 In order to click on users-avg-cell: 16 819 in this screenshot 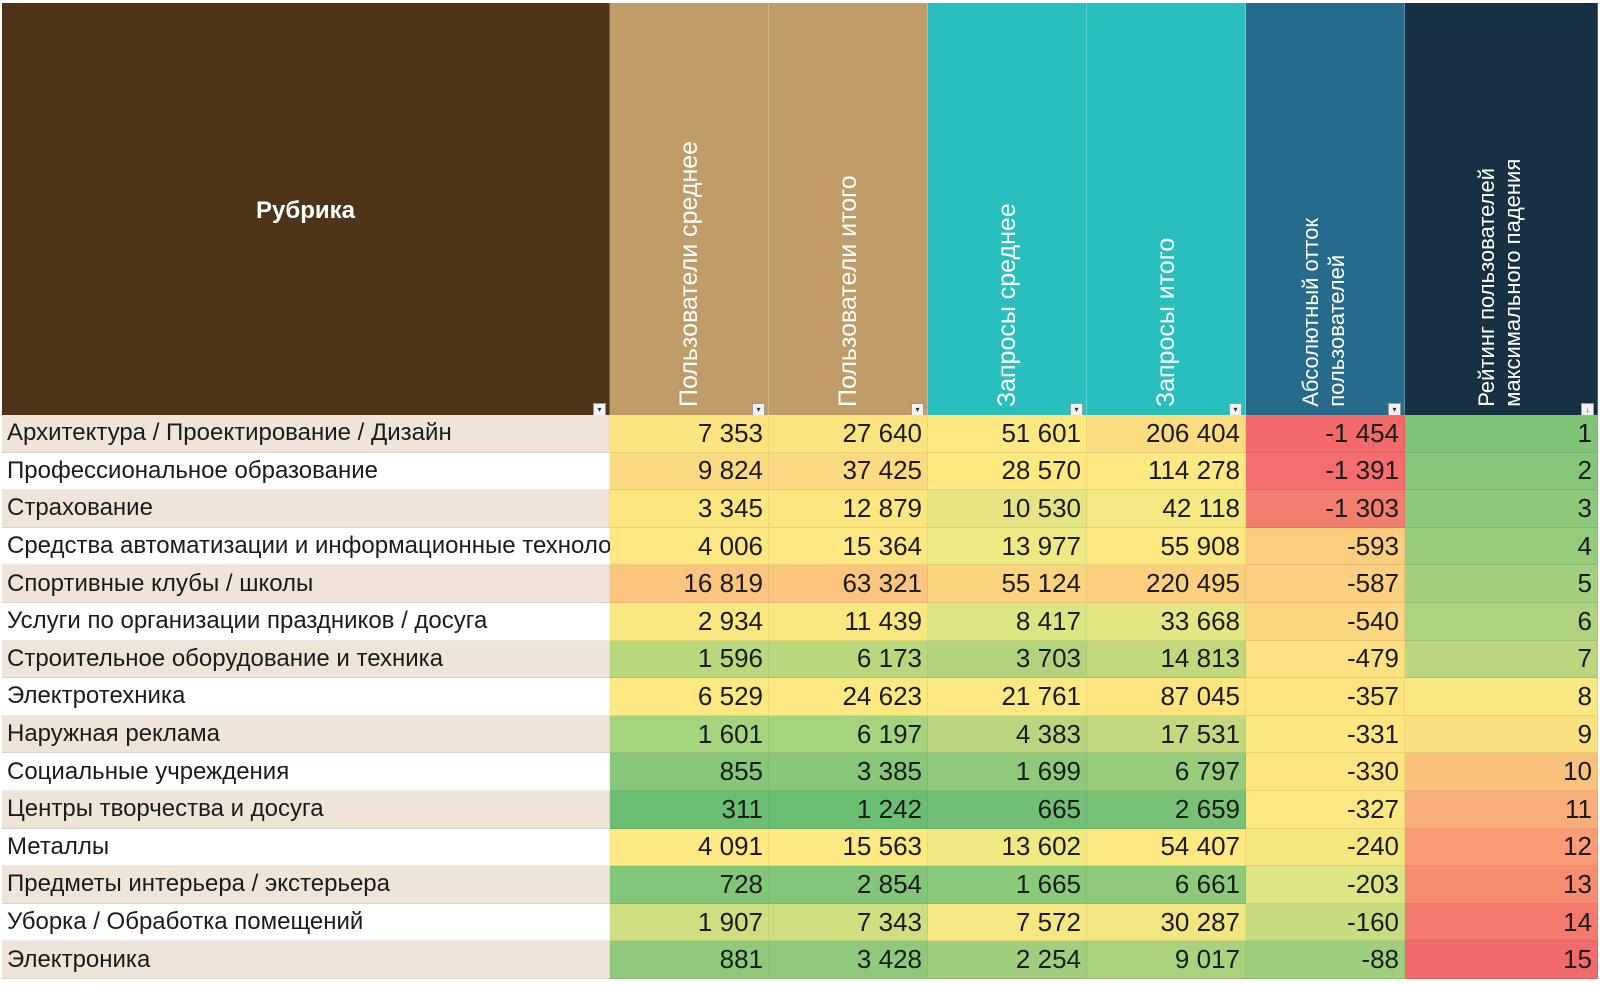, I will do `click(689, 584)`.